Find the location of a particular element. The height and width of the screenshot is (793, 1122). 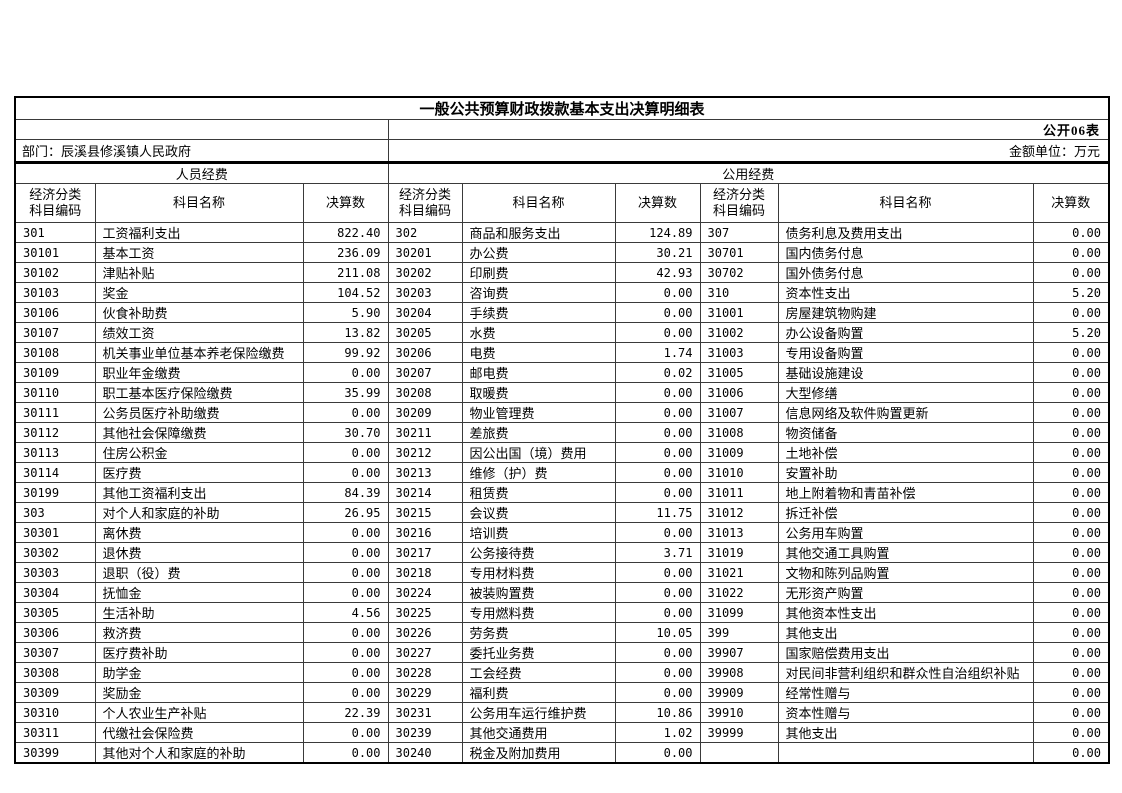

name-cell: 其他社会保障缴费 is located at coordinates (199, 432).